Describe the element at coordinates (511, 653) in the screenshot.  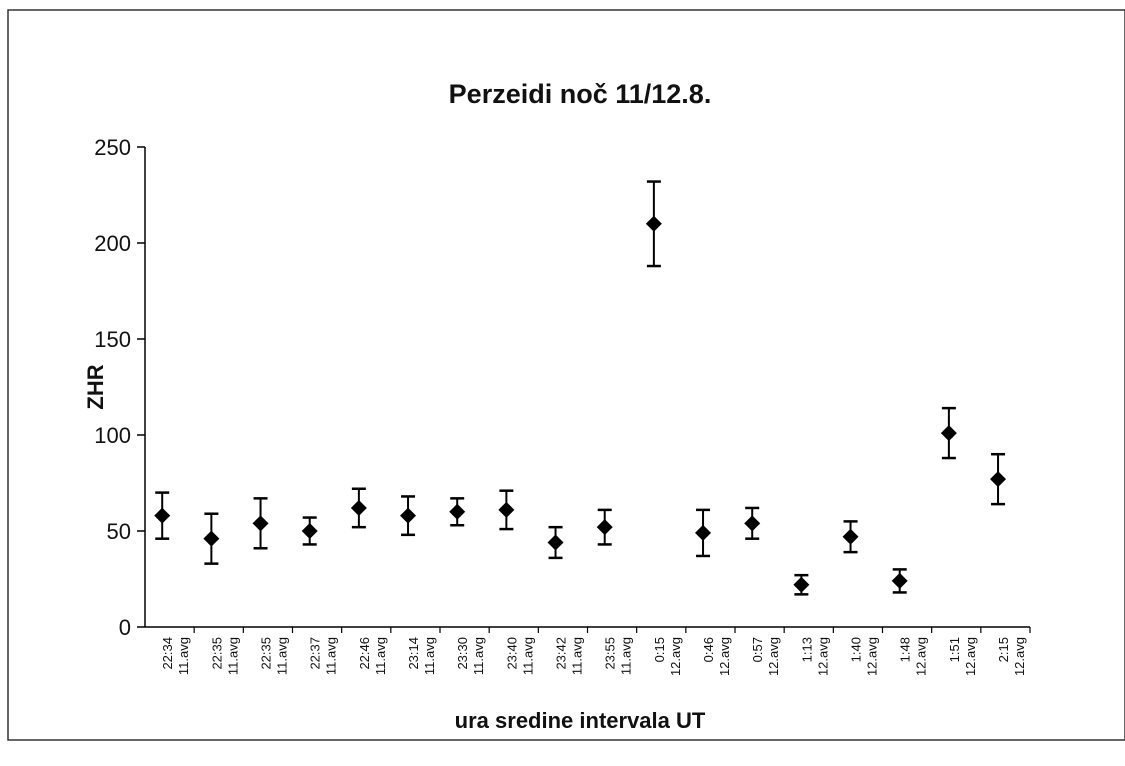
I see `x-tick-label: 23:40` at that location.